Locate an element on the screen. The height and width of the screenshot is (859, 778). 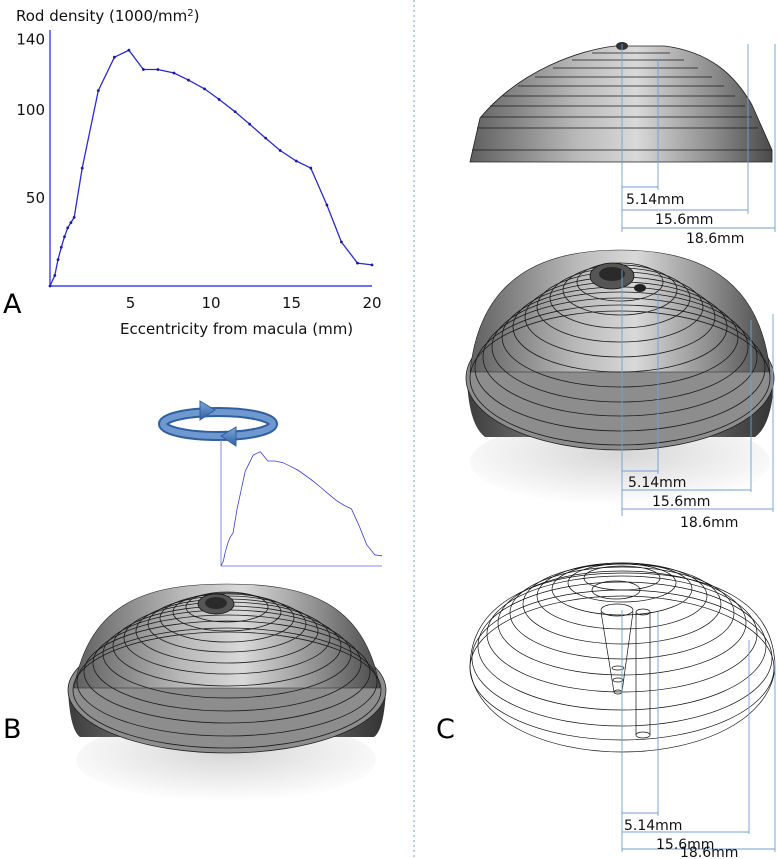
rod-density-line is located at coordinates (211, 168).